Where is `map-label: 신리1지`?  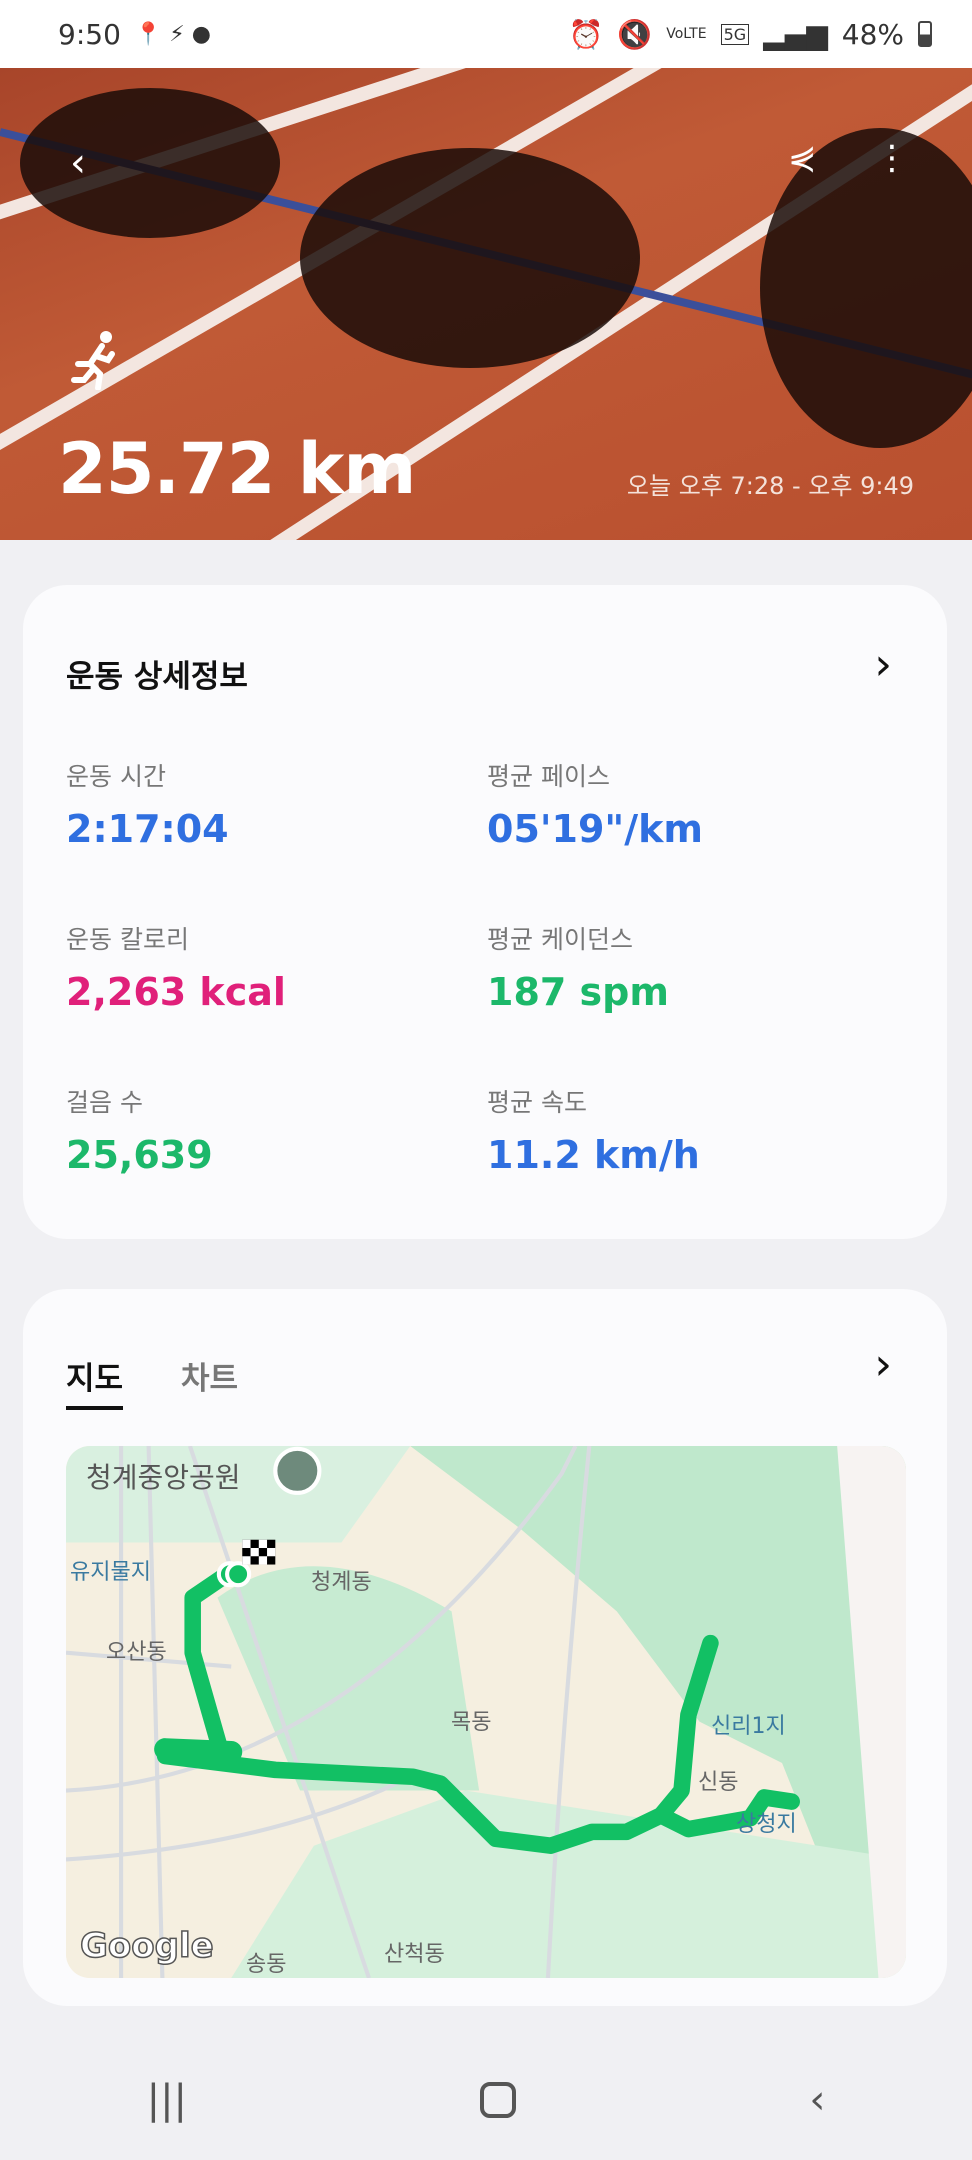 map-label: 신리1지 is located at coordinates (748, 1726).